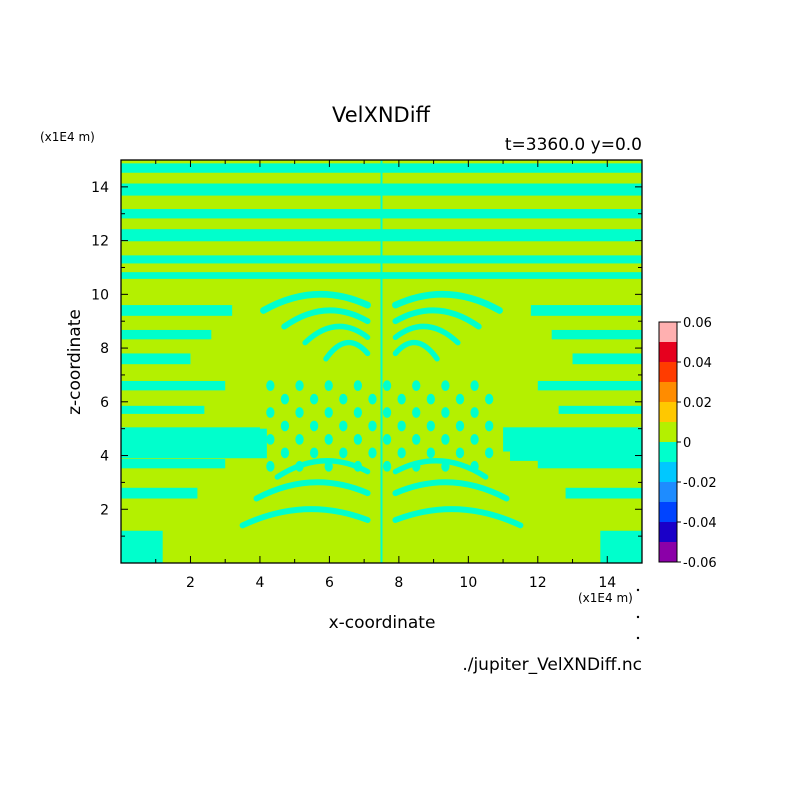  What do you see at coordinates (468, 583) in the screenshot?
I see `x-tick-label: 10` at bounding box center [468, 583].